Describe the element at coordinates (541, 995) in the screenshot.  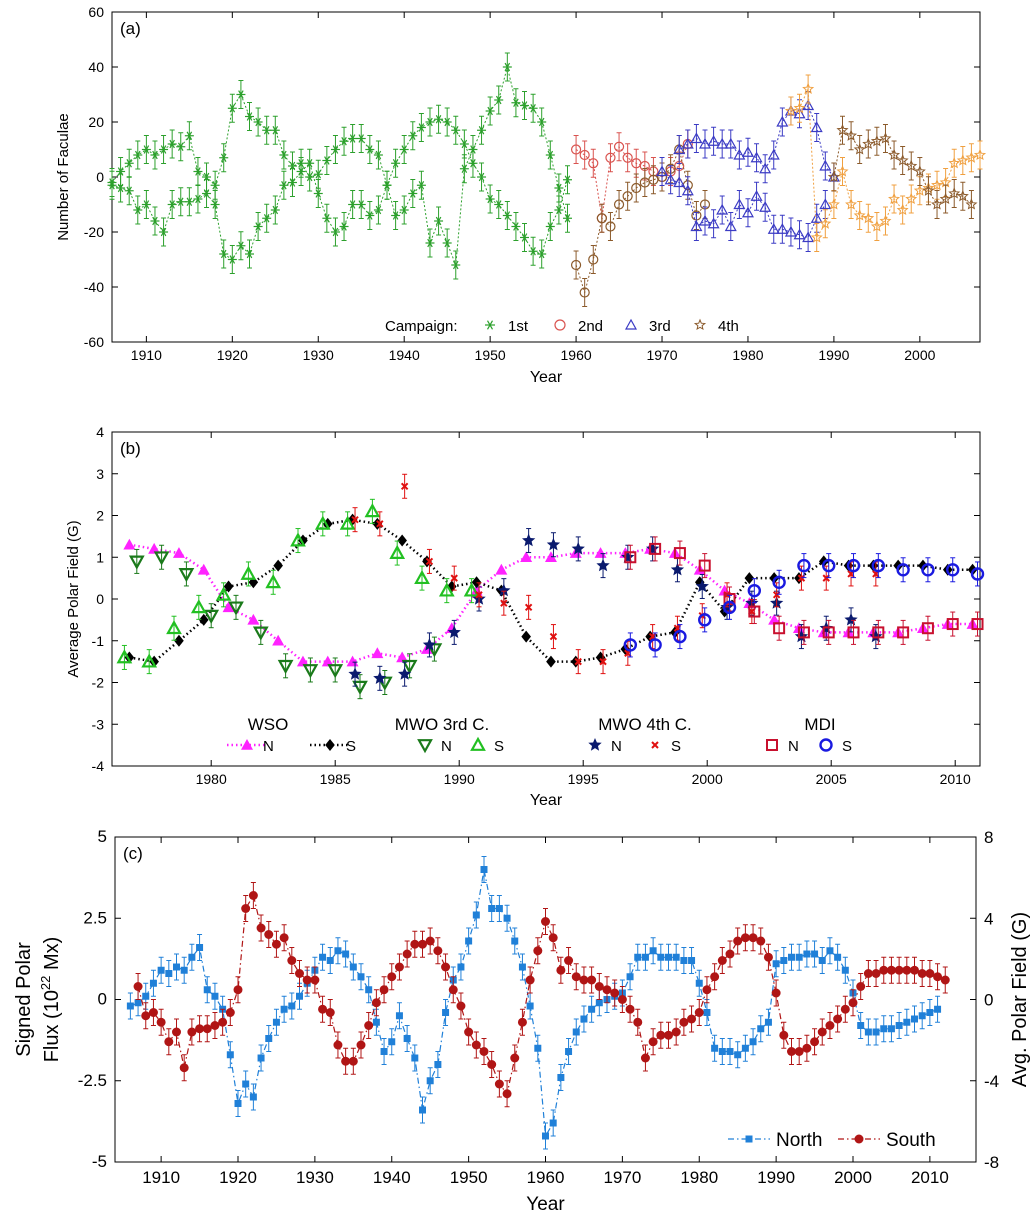
I see `series-South` at that location.